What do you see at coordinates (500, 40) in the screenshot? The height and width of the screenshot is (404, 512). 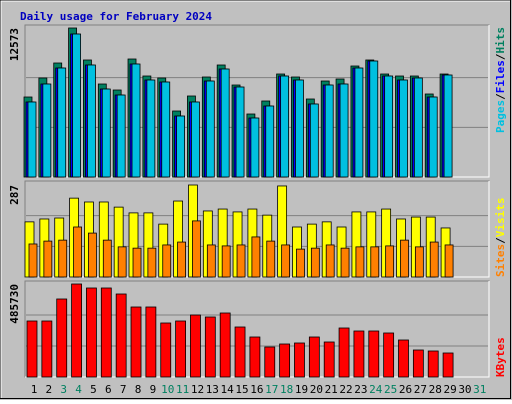 I see `legend-entry: Hits` at bounding box center [500, 40].